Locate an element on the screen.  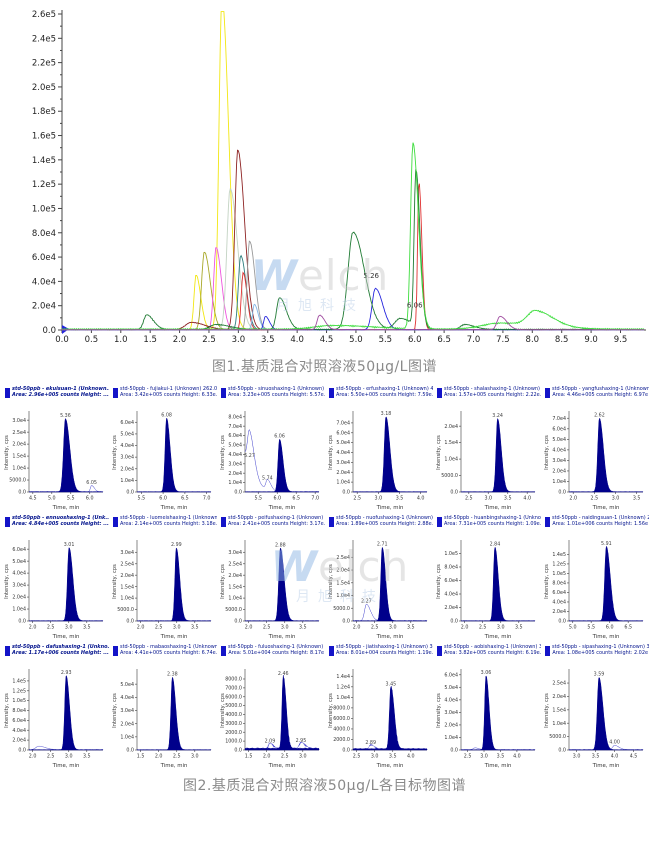
x-tick-label: 0.5 is located at coordinates (92, 340).